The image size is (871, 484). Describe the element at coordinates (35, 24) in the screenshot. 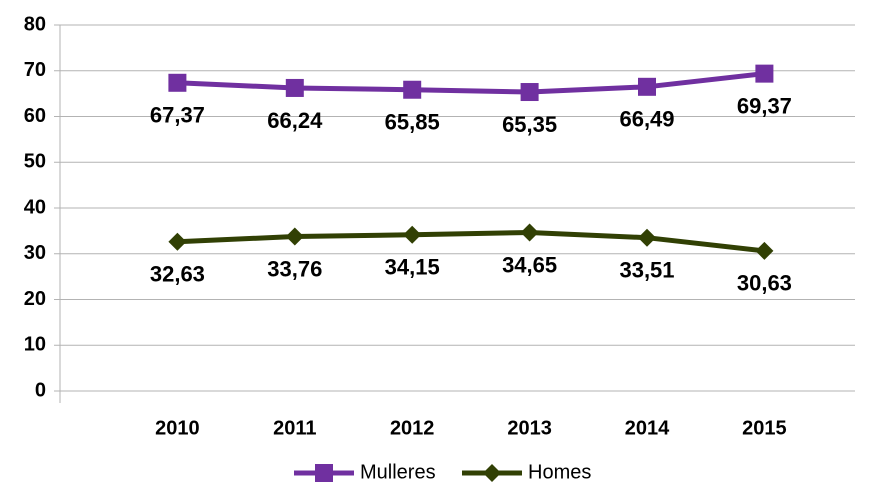

I see `y-tick-label: 80` at that location.